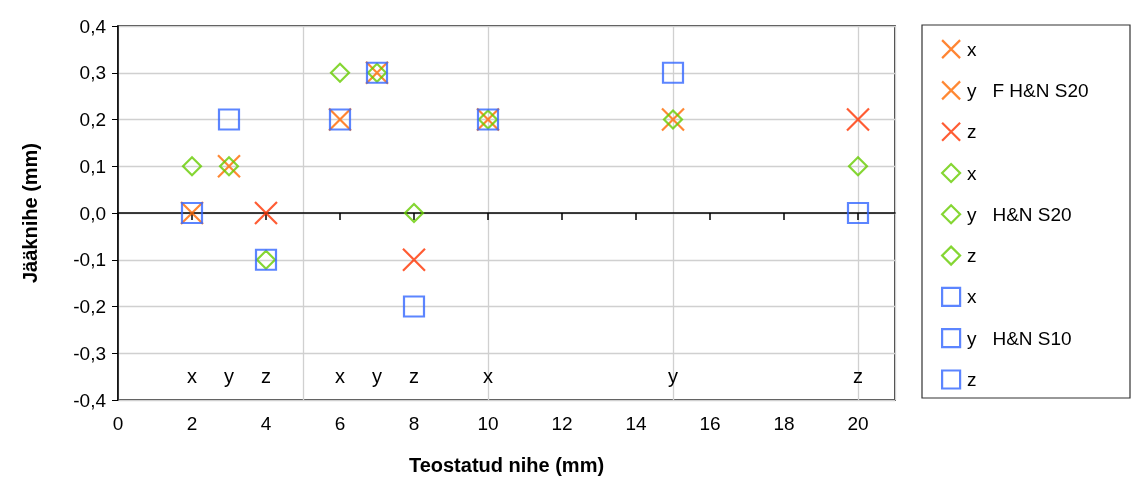  What do you see at coordinates (92, 119) in the screenshot?
I see `y-tick-label: 0,2` at bounding box center [92, 119].